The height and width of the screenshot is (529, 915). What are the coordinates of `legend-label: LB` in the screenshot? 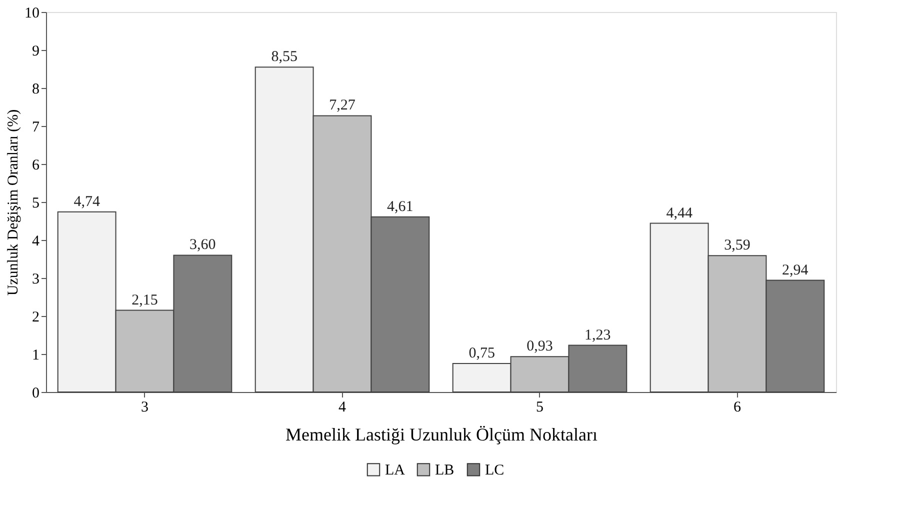 It's located at (444, 470).